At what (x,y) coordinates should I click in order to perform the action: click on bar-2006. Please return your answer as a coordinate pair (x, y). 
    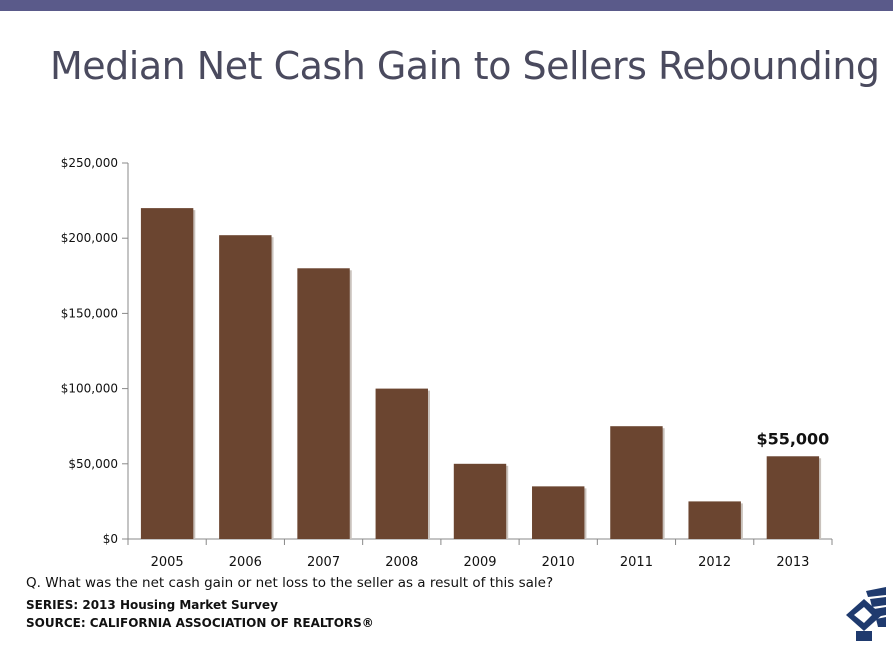
    Looking at the image, I should click on (245, 387).